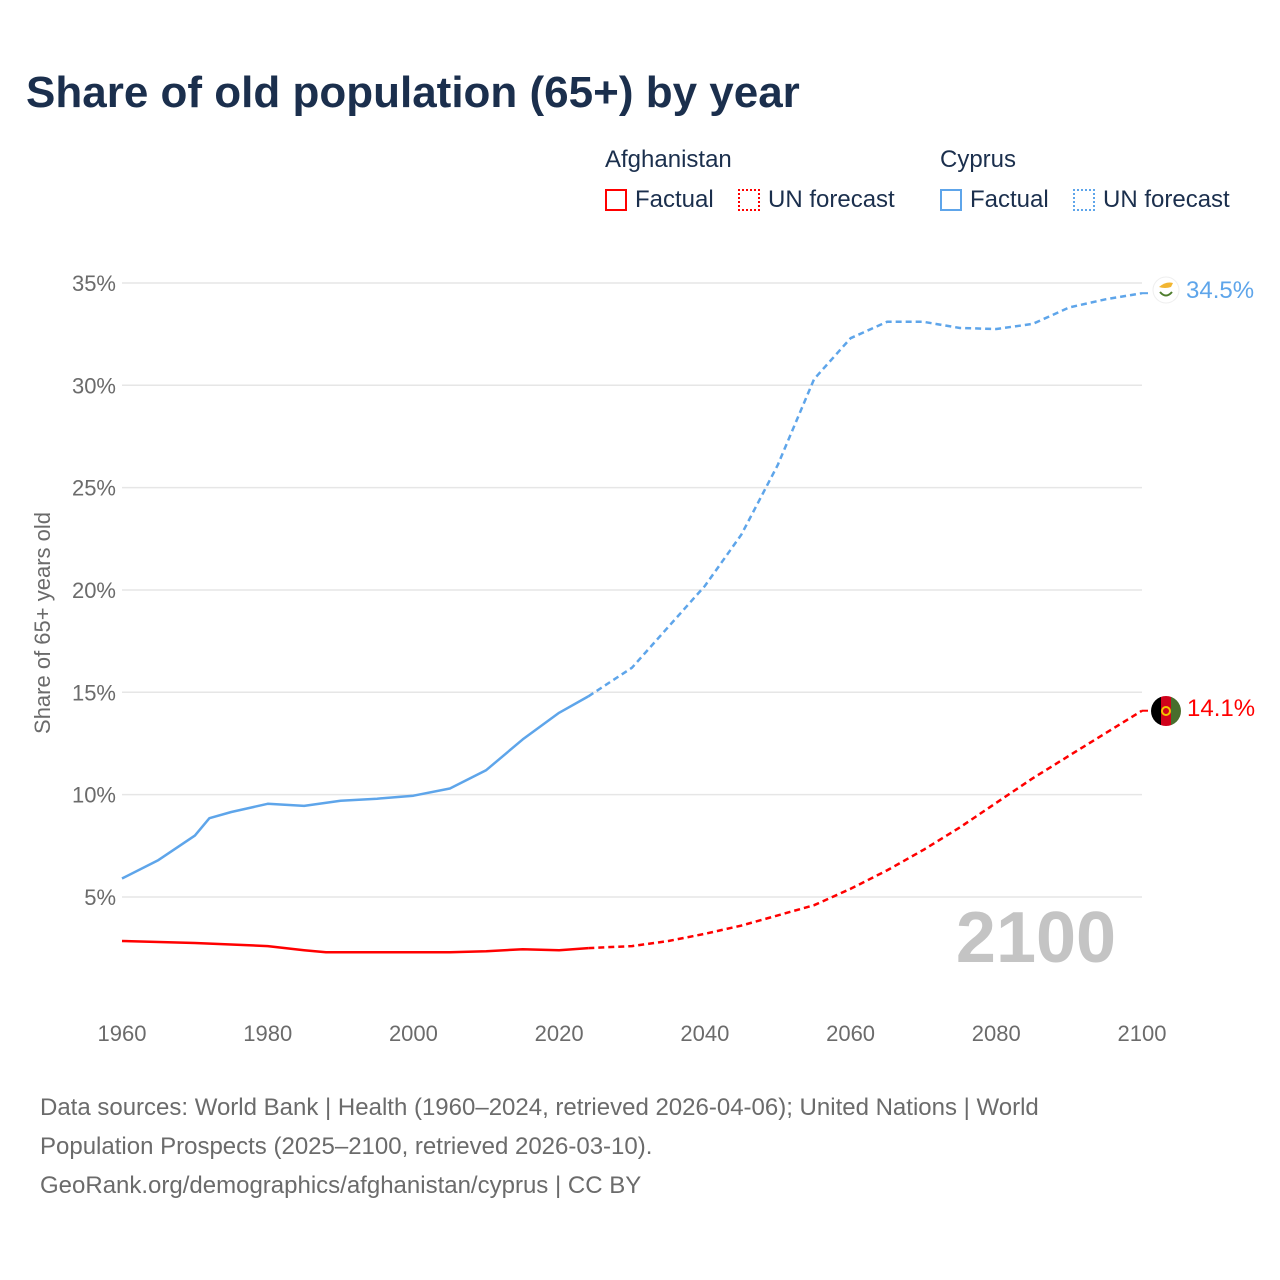  What do you see at coordinates (1142, 1033) in the screenshot?
I see `x-tick-label: 2100` at bounding box center [1142, 1033].